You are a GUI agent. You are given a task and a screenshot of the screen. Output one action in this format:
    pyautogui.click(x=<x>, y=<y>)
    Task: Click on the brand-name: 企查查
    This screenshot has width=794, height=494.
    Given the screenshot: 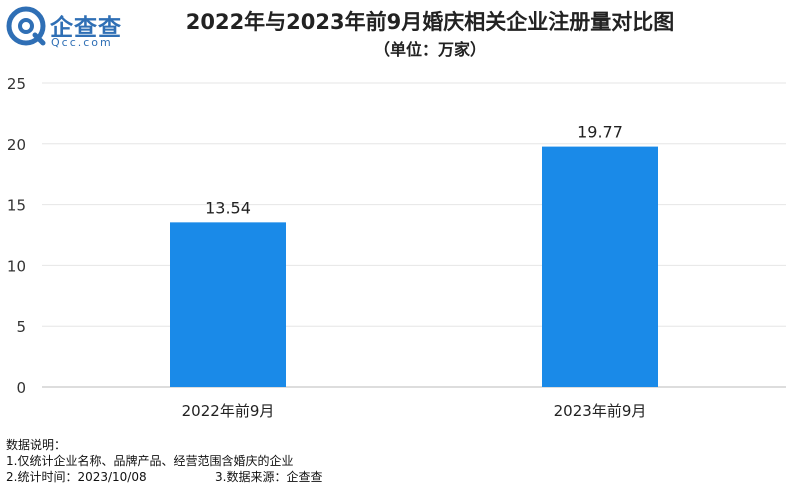 What is the action you would take?
    pyautogui.click(x=86, y=28)
    